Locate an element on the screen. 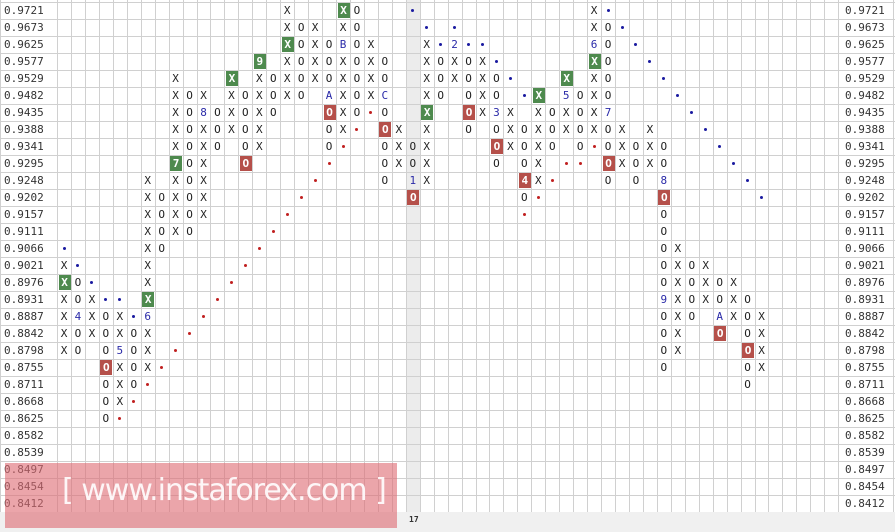  price-label-right: 0.8412 is located at coordinates (865, 503).